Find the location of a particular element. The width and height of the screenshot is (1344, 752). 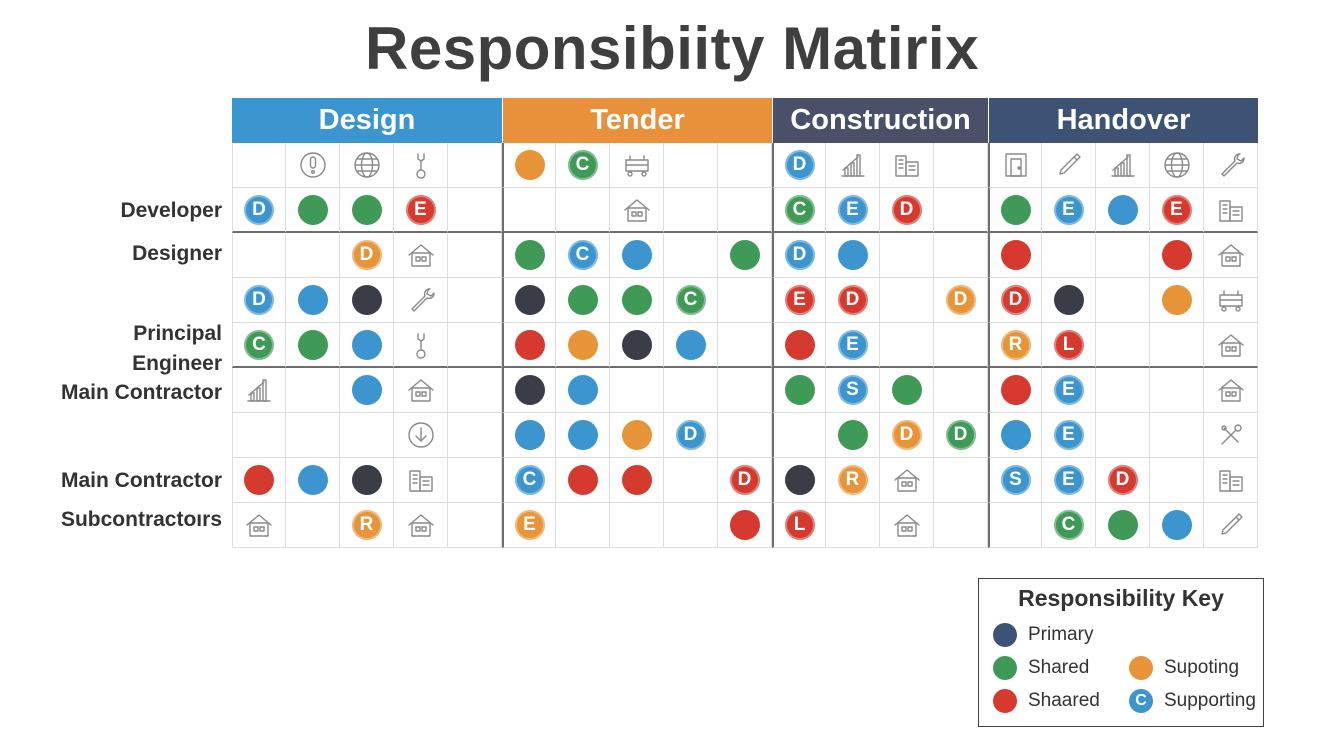

legend-label: Primary is located at coordinates (1061, 634).